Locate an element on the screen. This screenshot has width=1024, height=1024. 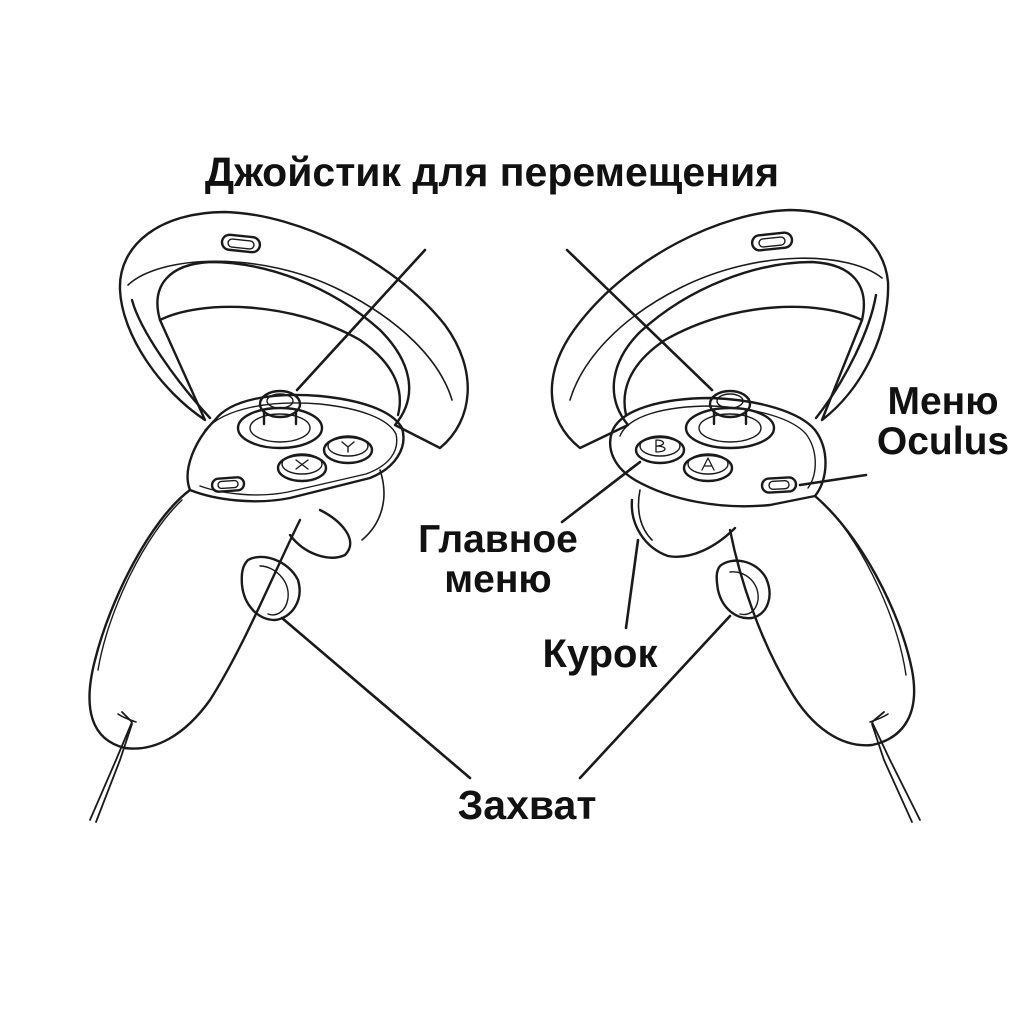
left-face-plate is located at coordinates (295, 448).